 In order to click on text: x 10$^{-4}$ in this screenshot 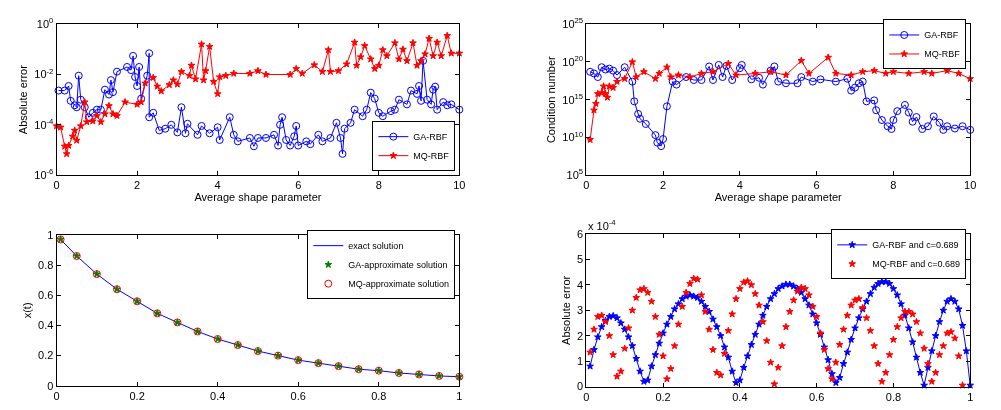, I will do `click(602, 225)`.